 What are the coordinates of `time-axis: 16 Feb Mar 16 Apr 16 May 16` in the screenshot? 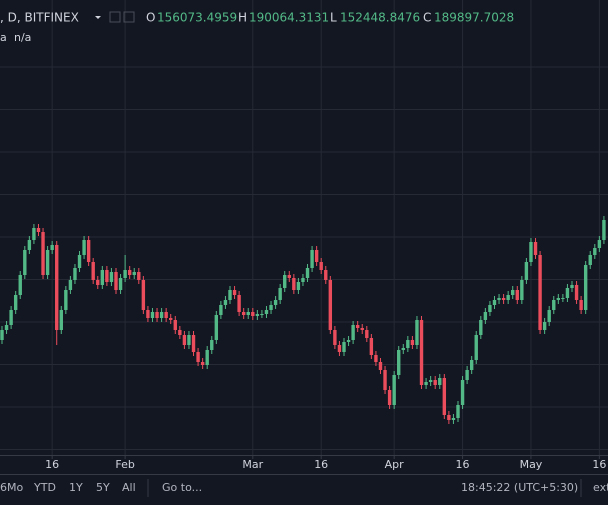 It's located at (325, 463).